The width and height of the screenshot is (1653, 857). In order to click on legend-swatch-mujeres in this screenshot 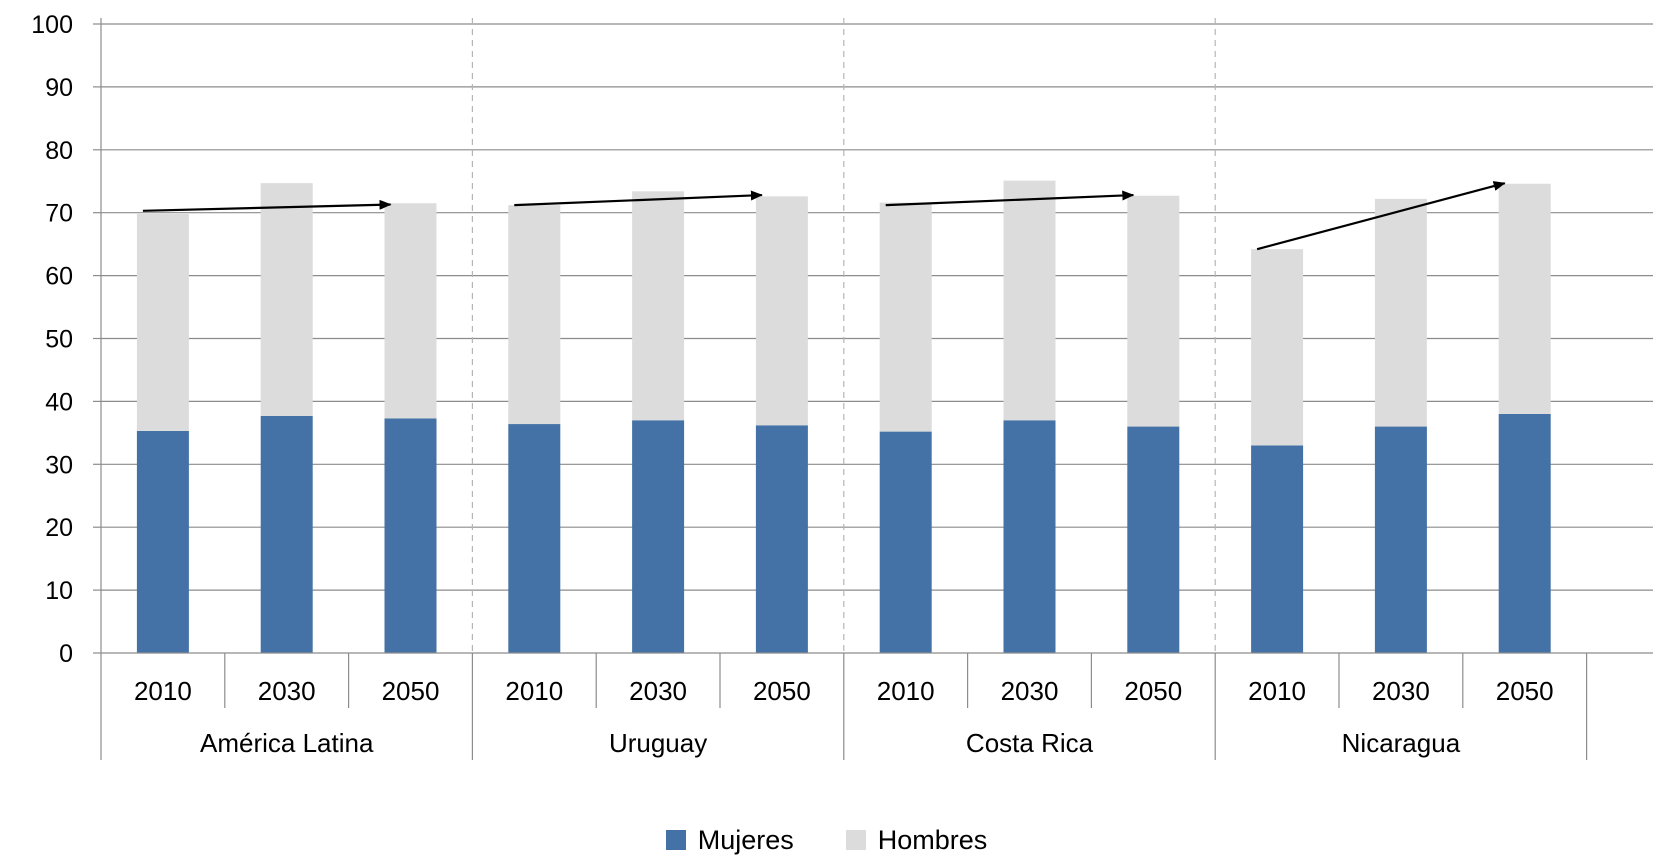, I will do `click(675, 840)`.